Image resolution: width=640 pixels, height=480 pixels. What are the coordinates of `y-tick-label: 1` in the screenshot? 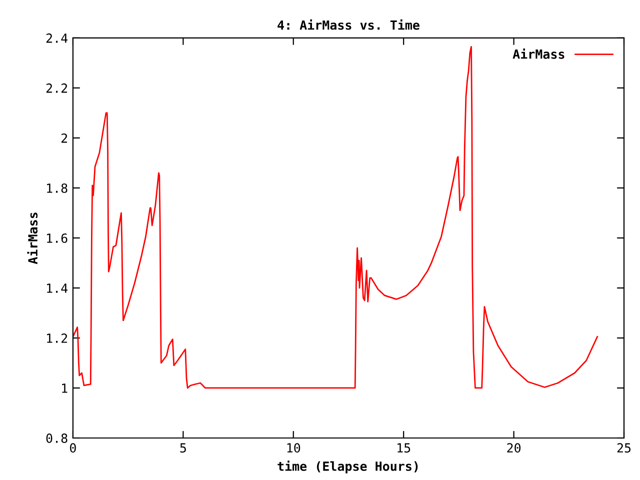 It's located at (65, 388).